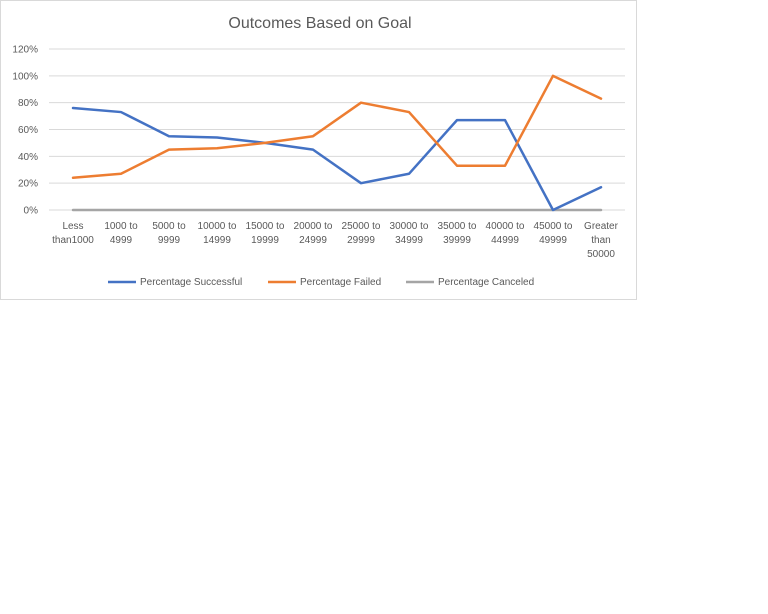  I want to click on x-tick-label-line: Greater, so click(601, 226).